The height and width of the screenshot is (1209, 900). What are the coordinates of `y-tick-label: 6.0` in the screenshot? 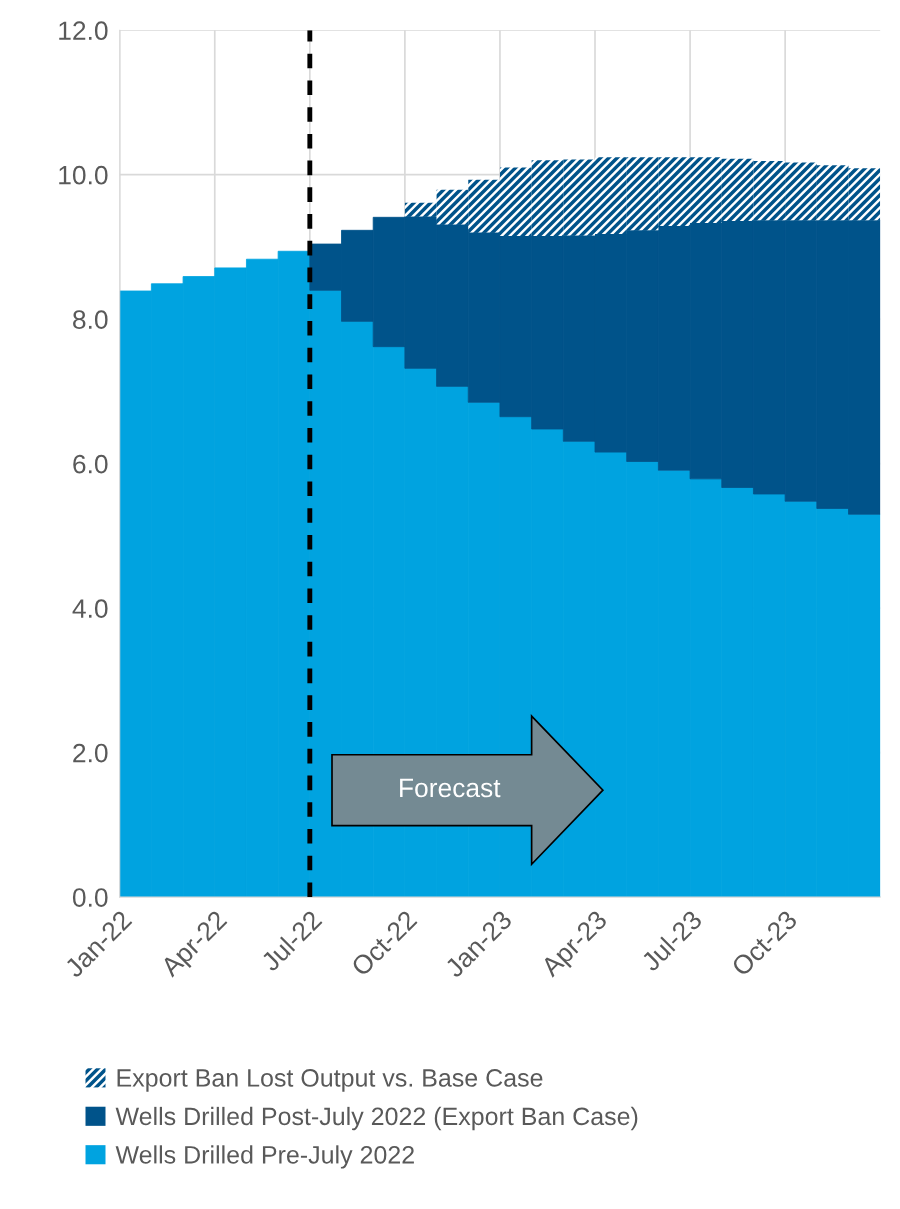 It's located at (90, 464).